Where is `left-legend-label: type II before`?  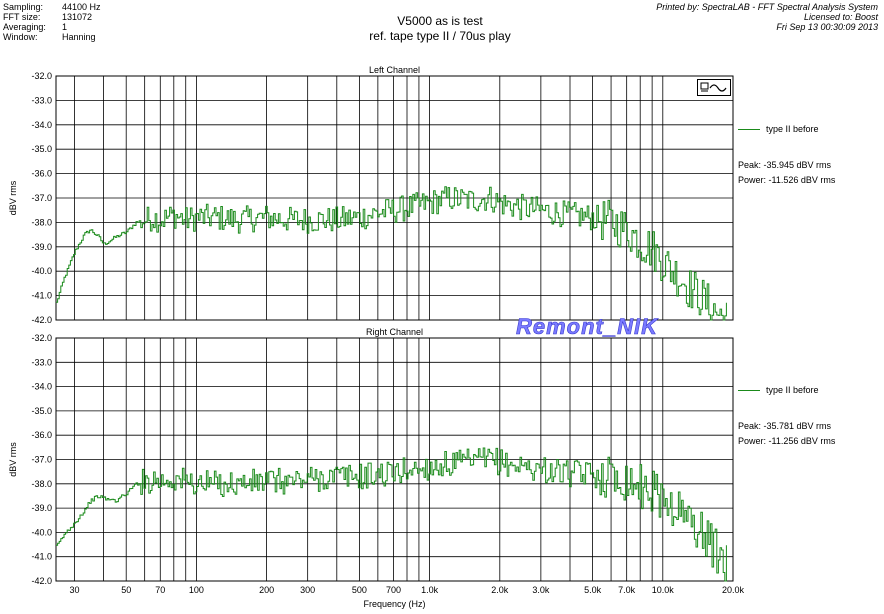
left-legend-label: type II before is located at coordinates (792, 129).